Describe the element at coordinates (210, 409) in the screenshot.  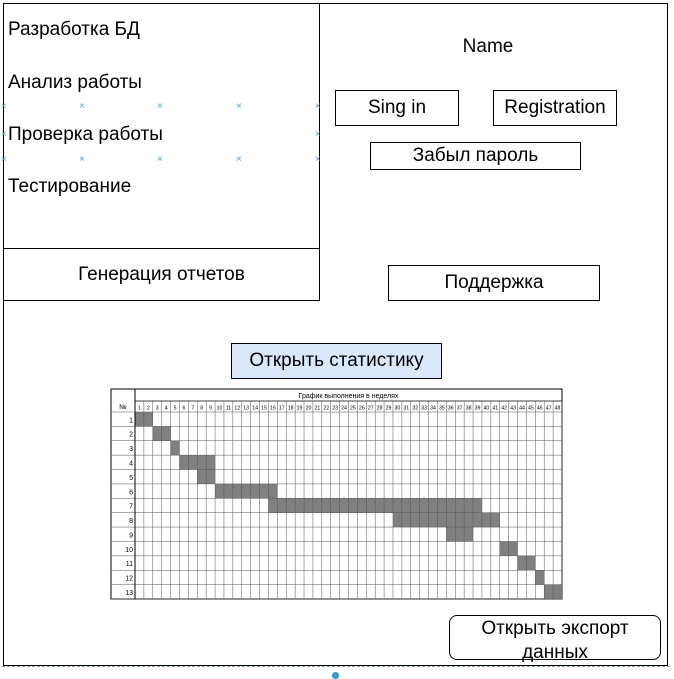
I see `week-tick-label: 9` at that location.